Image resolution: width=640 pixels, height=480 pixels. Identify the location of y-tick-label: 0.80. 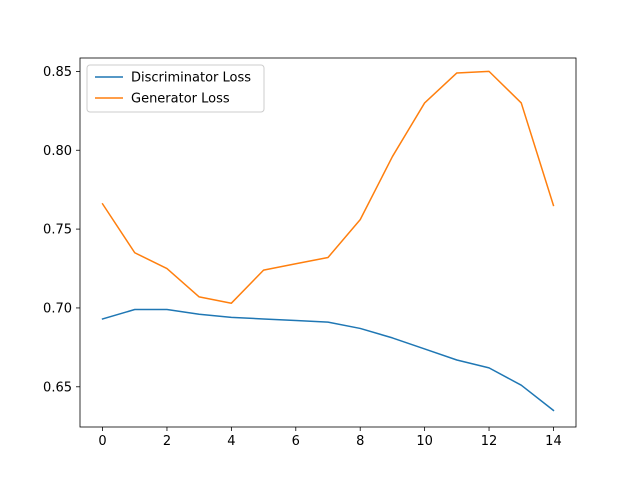
(57, 151).